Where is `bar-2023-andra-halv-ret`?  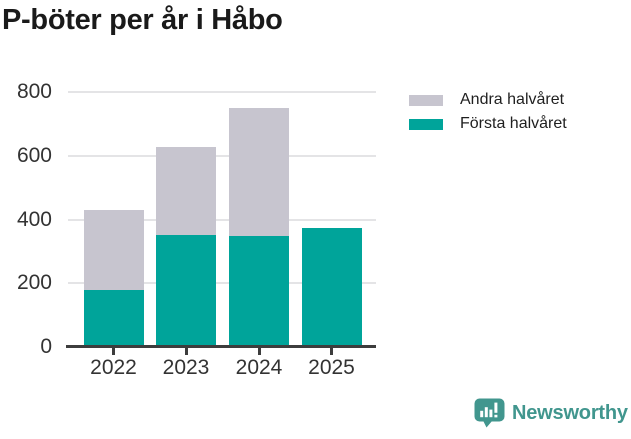
bar-2023-andra-halv-ret is located at coordinates (186, 191).